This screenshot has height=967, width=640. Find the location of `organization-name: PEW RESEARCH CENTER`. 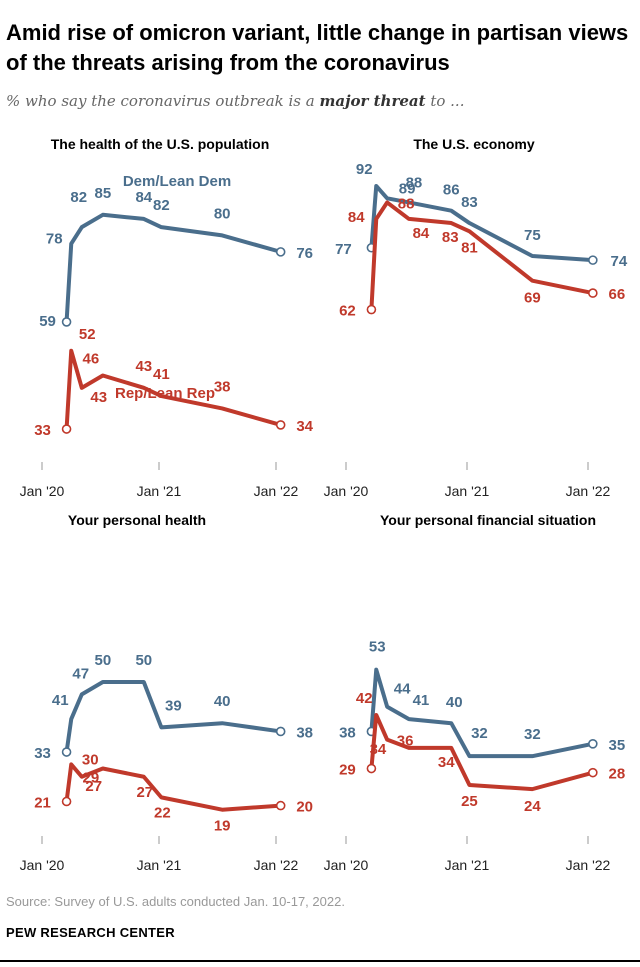

organization-name: PEW RESEARCH CENTER is located at coordinates (90, 932).